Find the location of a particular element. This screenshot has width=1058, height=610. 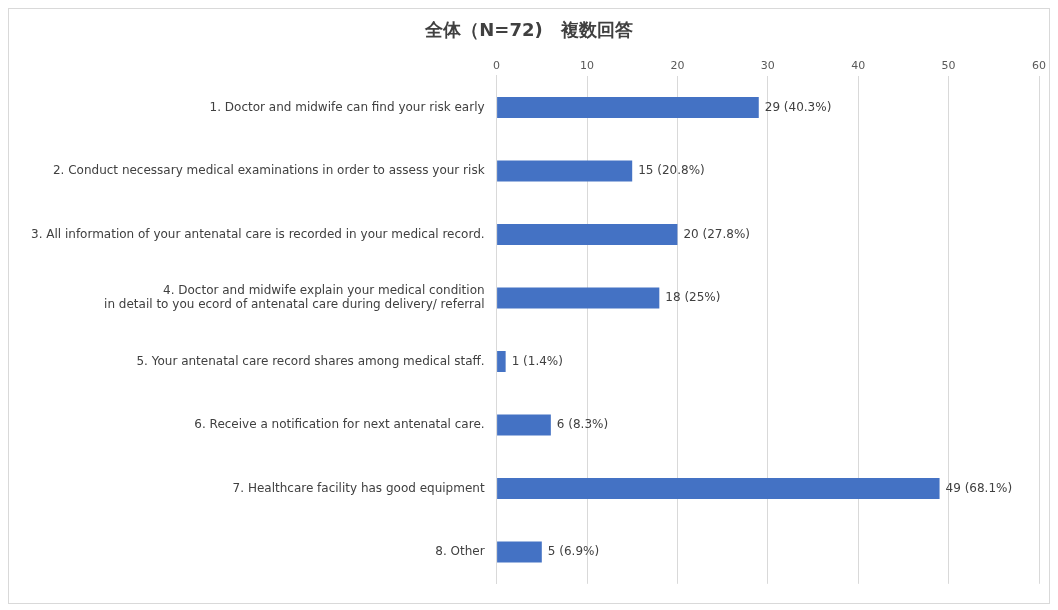

y-tick-label: 5. Your antenatal care record shares among medical staff. is located at coordinates (310, 360).